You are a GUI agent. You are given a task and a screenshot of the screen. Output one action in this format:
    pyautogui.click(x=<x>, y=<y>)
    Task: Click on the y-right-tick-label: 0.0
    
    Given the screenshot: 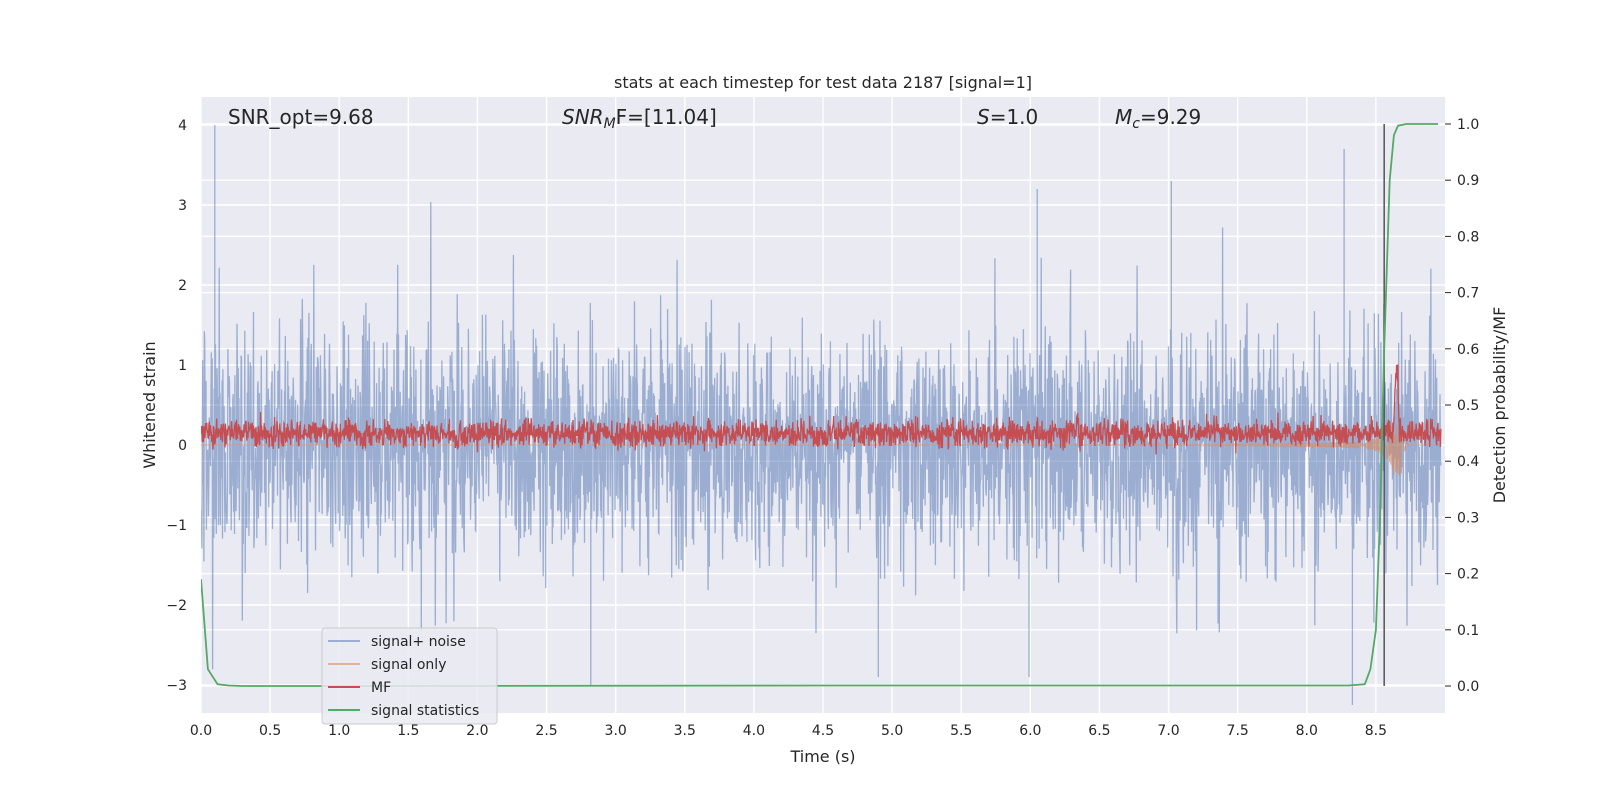 What is the action you would take?
    pyautogui.click(x=1468, y=687)
    